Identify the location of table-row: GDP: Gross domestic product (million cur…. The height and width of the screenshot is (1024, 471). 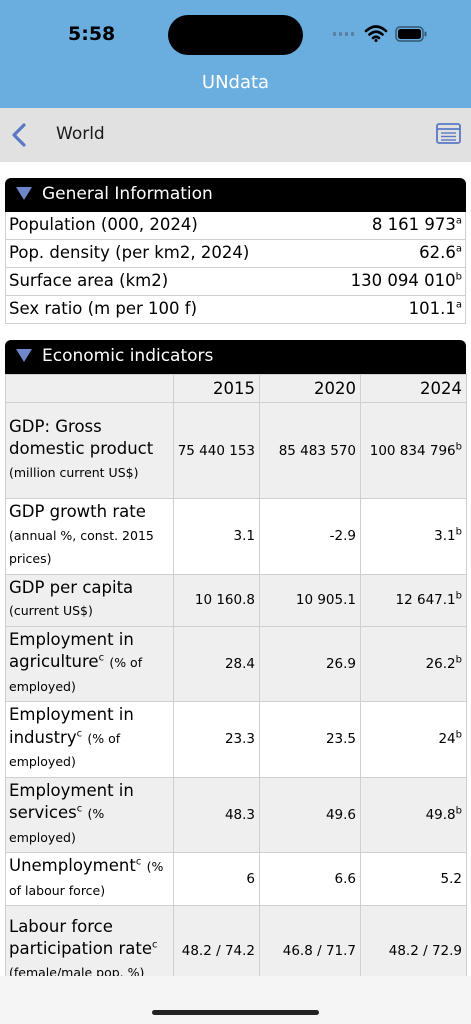
(236, 450).